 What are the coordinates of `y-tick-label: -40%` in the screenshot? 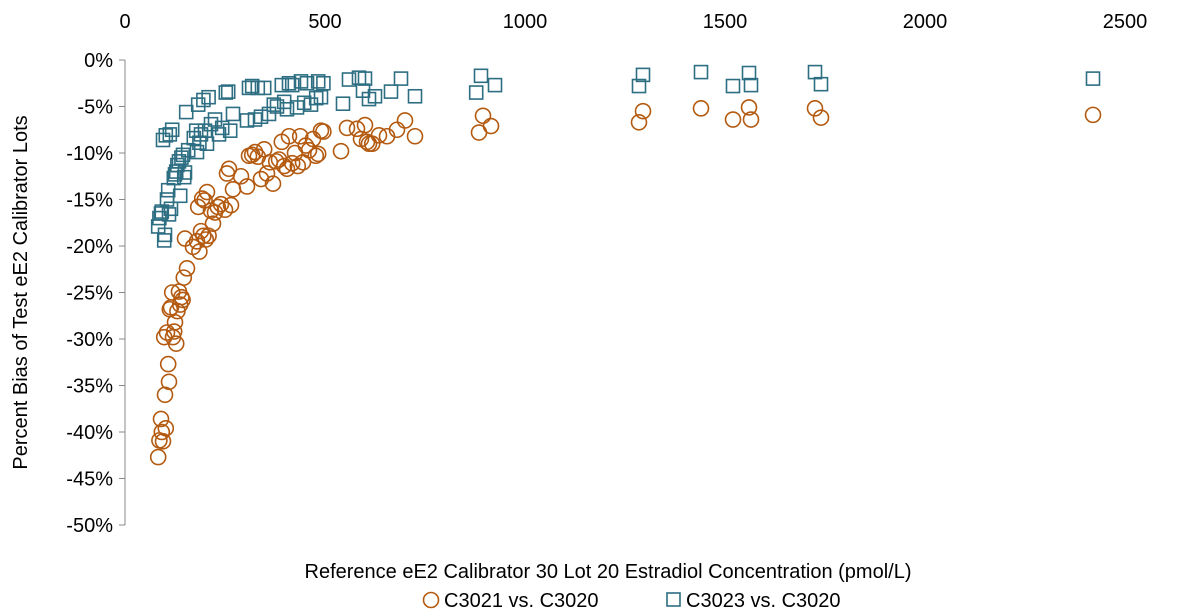 It's located at (89, 433).